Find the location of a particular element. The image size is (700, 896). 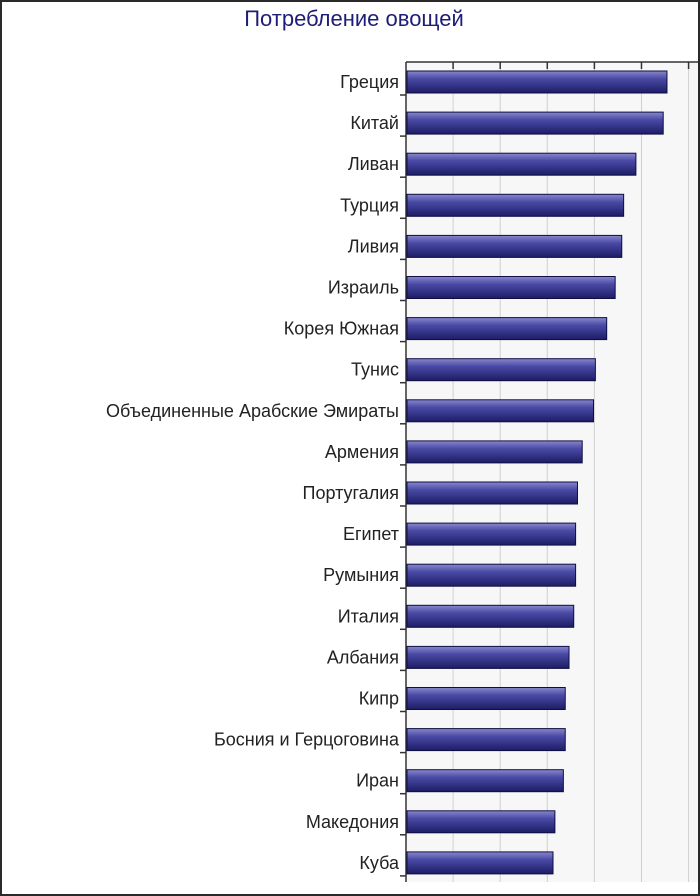

category-label: Кипр is located at coordinates (379, 699).